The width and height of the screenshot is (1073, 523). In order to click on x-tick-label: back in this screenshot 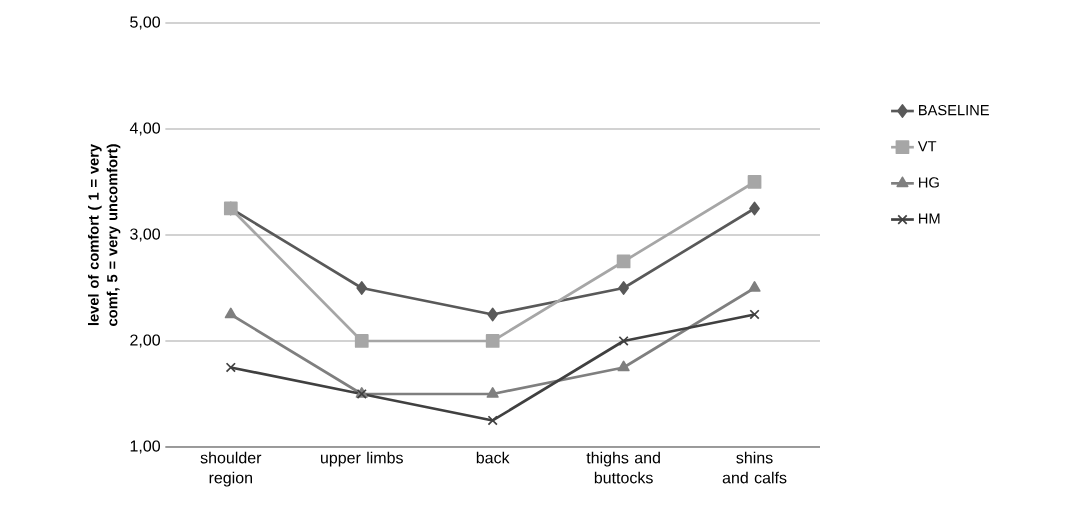, I will do `click(493, 457)`.